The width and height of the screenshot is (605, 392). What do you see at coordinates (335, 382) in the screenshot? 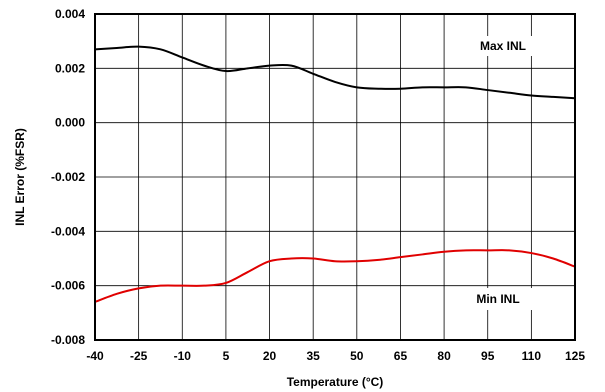
I see `x-axis-title: Temperature (°C)` at bounding box center [335, 382].